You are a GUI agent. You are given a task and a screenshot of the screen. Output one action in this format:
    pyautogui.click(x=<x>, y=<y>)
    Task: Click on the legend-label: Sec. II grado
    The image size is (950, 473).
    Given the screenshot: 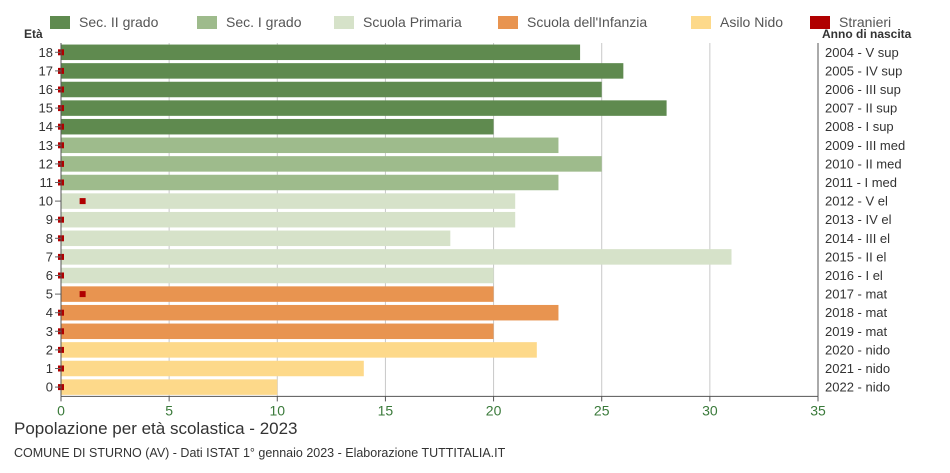 What is the action you would take?
    pyautogui.click(x=119, y=22)
    